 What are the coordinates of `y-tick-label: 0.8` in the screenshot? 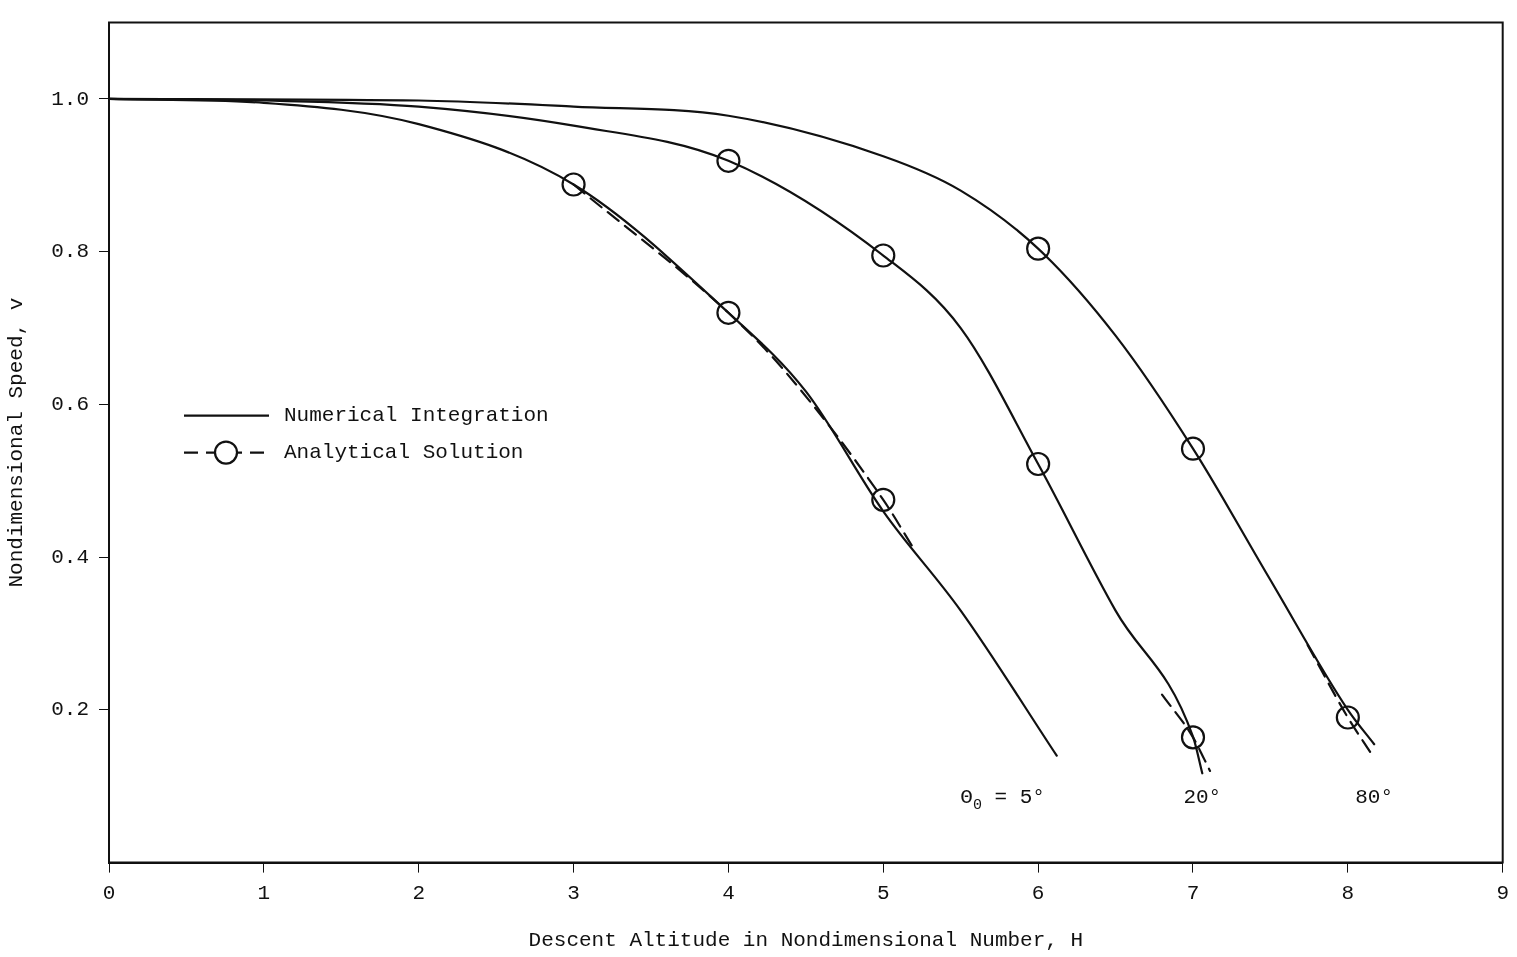 It's located at (70, 252).